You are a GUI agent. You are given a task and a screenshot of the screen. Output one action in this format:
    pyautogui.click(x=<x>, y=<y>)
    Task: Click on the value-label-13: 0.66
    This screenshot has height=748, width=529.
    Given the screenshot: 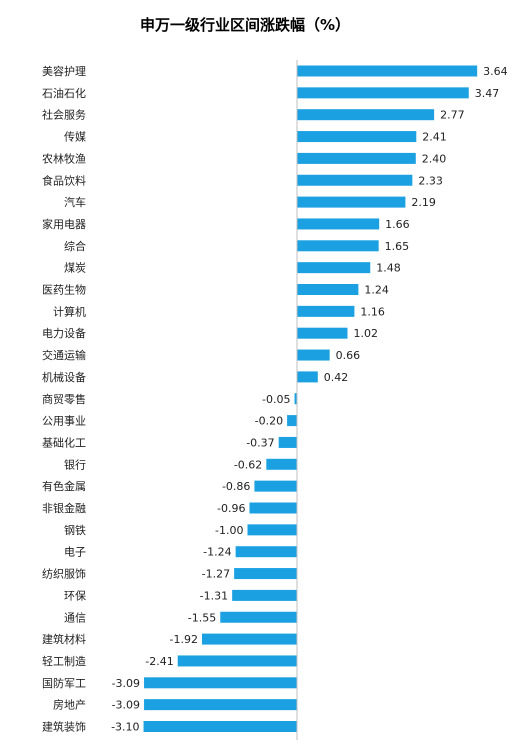 What is the action you would take?
    pyautogui.click(x=348, y=355)
    